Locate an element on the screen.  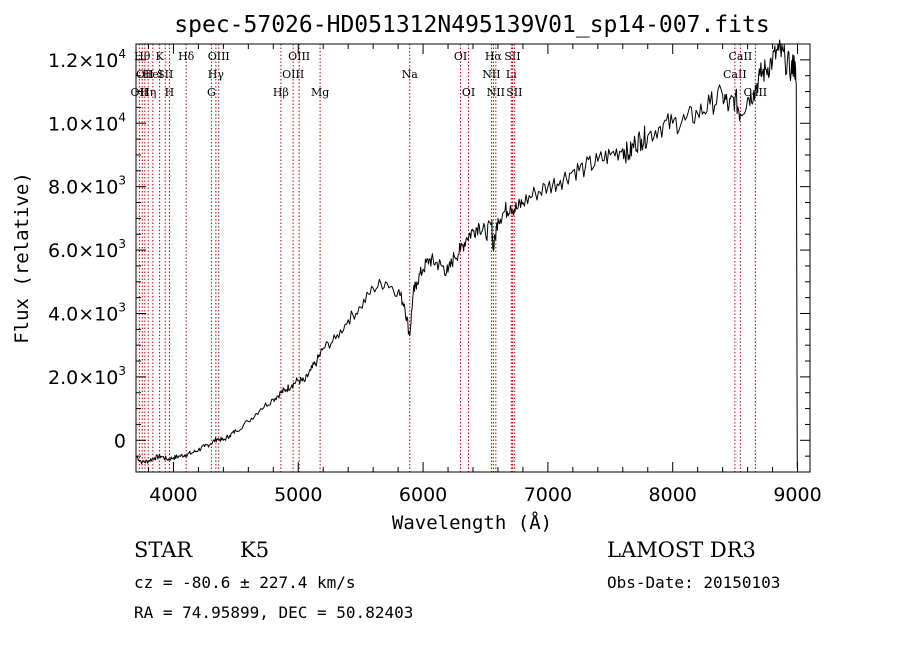
y-tick-label: 8.0×10³ is located at coordinates (87, 186).